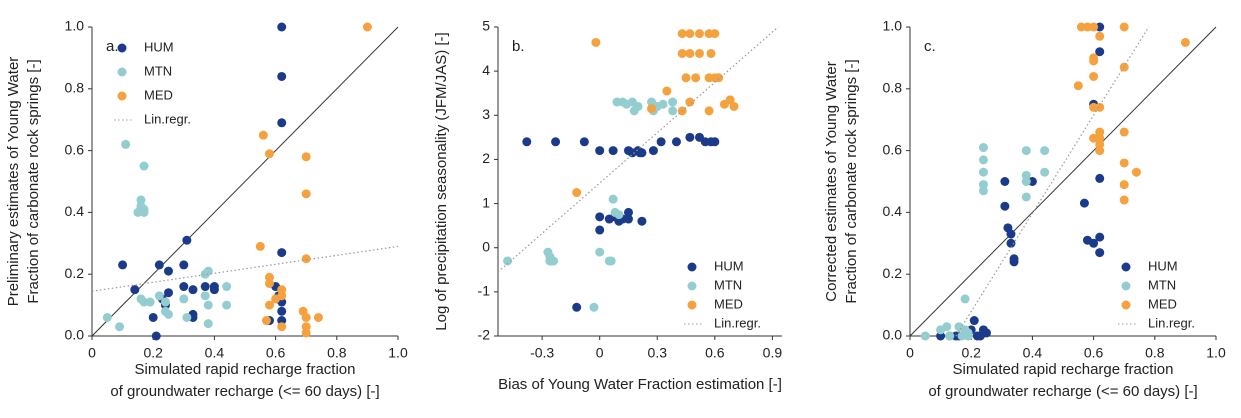  Describe the element at coordinates (486, 26) in the screenshot. I see `y-tick-label: 5` at that location.